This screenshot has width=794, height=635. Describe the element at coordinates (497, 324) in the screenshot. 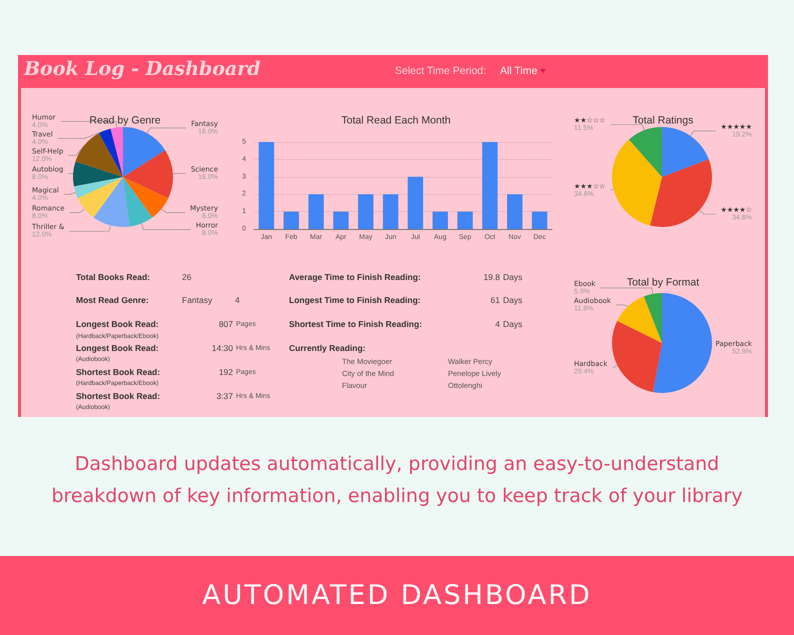

I see `text: 4` at that location.